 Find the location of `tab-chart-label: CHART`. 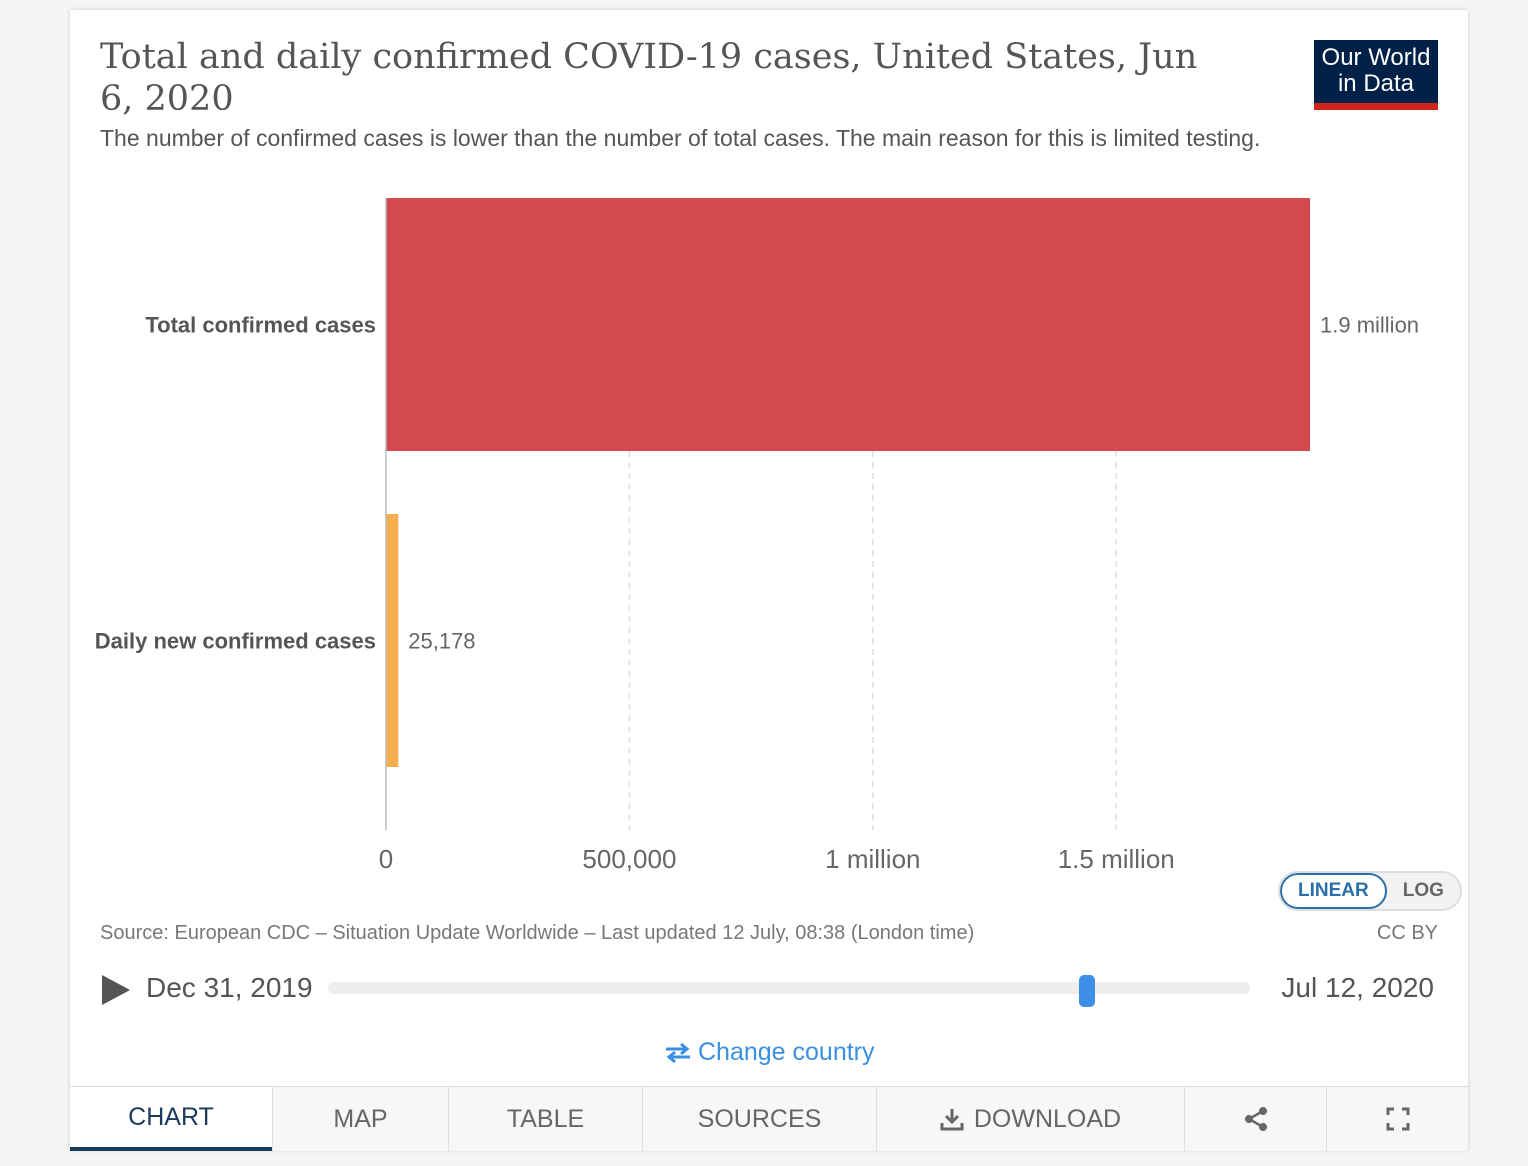

tab-chart-label: CHART is located at coordinates (171, 1116).